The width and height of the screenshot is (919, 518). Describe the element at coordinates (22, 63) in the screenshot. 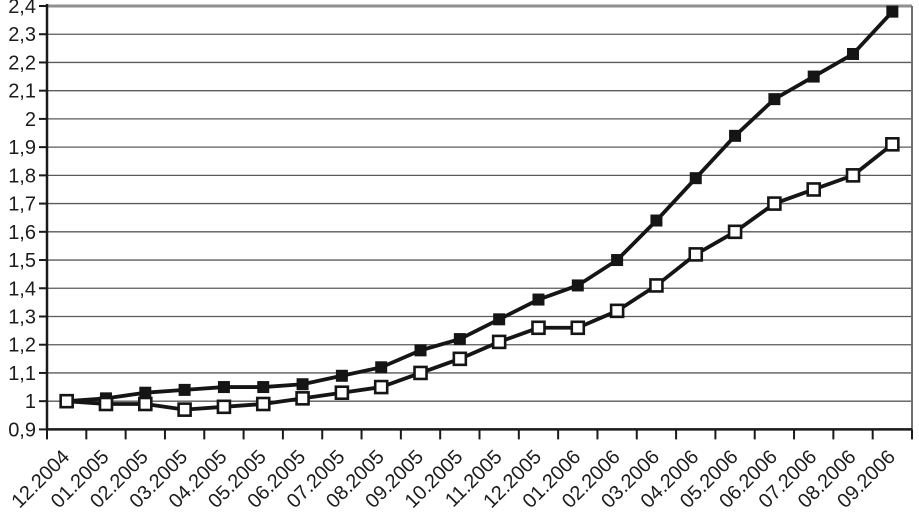

I see `y-axis-tick-label: 2,2` at that location.